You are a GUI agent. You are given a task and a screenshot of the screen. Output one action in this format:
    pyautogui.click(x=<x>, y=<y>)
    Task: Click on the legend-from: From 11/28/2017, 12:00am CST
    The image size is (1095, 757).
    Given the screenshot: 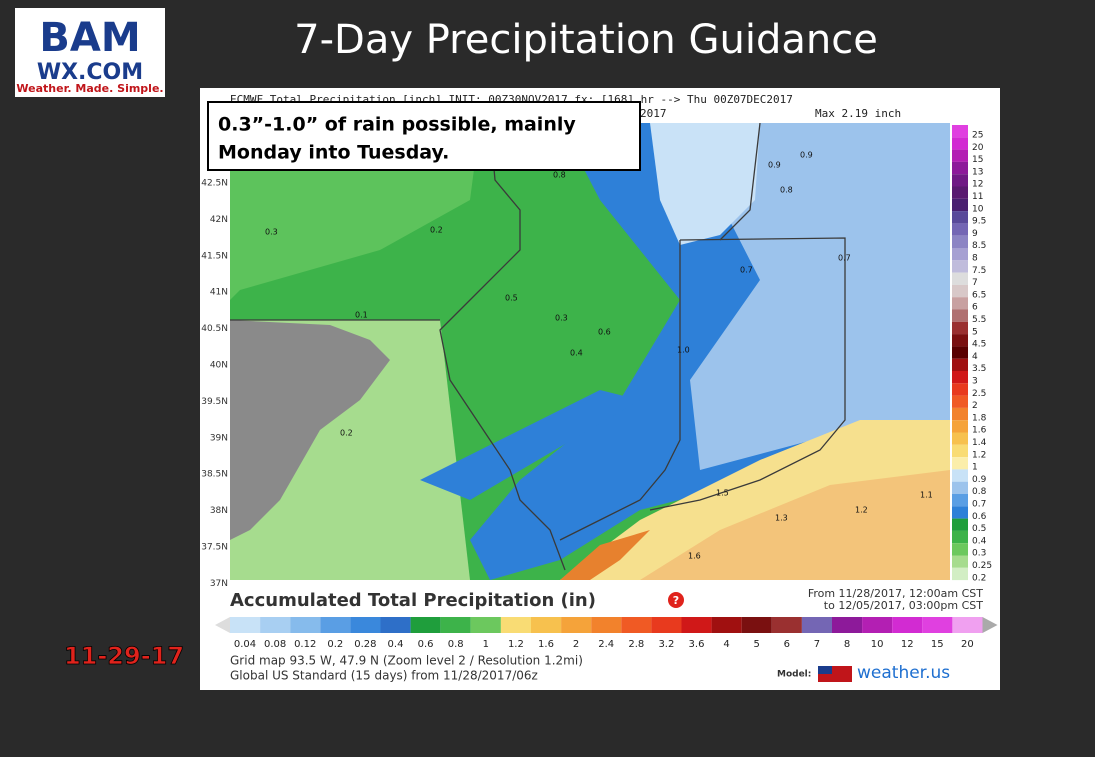 What is the action you would take?
    pyautogui.click(x=895, y=593)
    